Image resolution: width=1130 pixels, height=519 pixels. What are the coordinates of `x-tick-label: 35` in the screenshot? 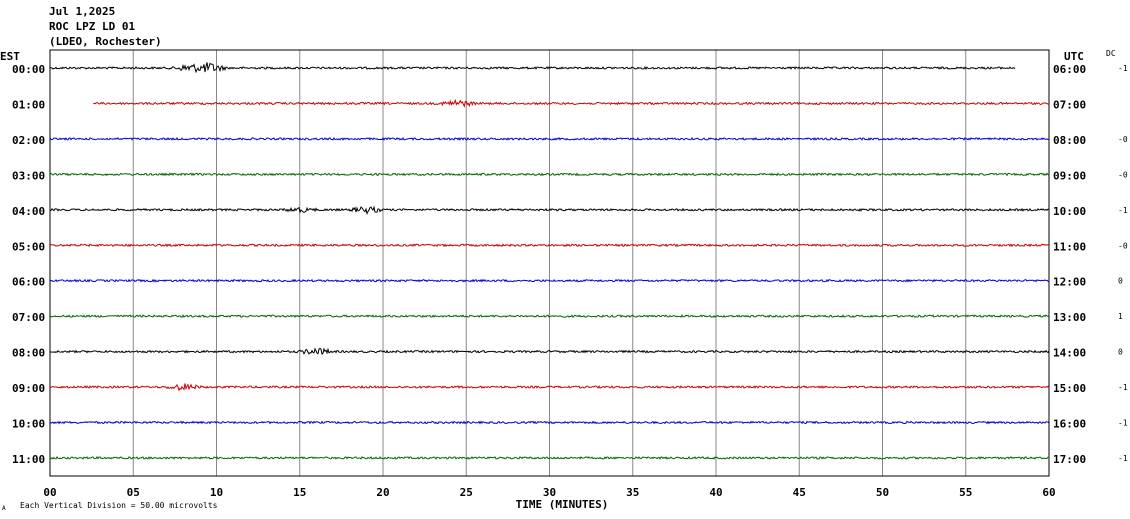 It's located at (632, 492).